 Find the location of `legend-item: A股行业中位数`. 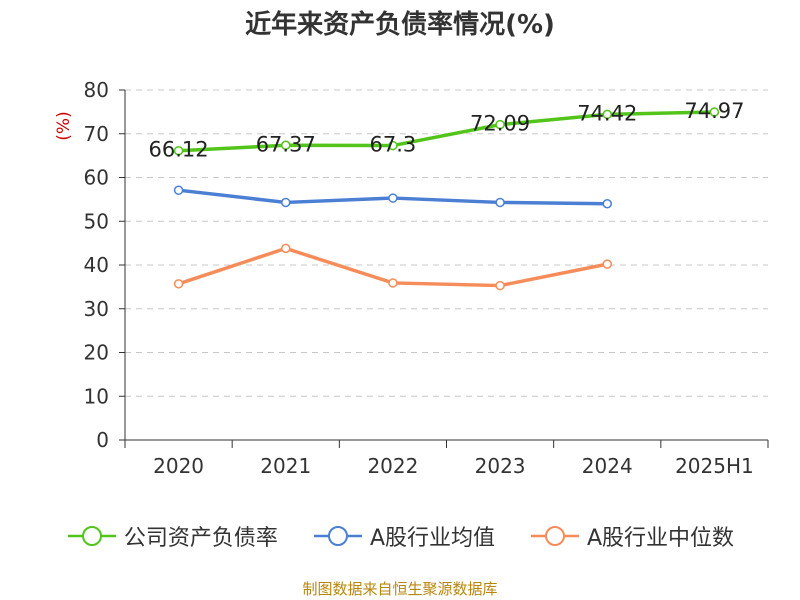

legend-item: A股行业中位数 is located at coordinates (631, 536).